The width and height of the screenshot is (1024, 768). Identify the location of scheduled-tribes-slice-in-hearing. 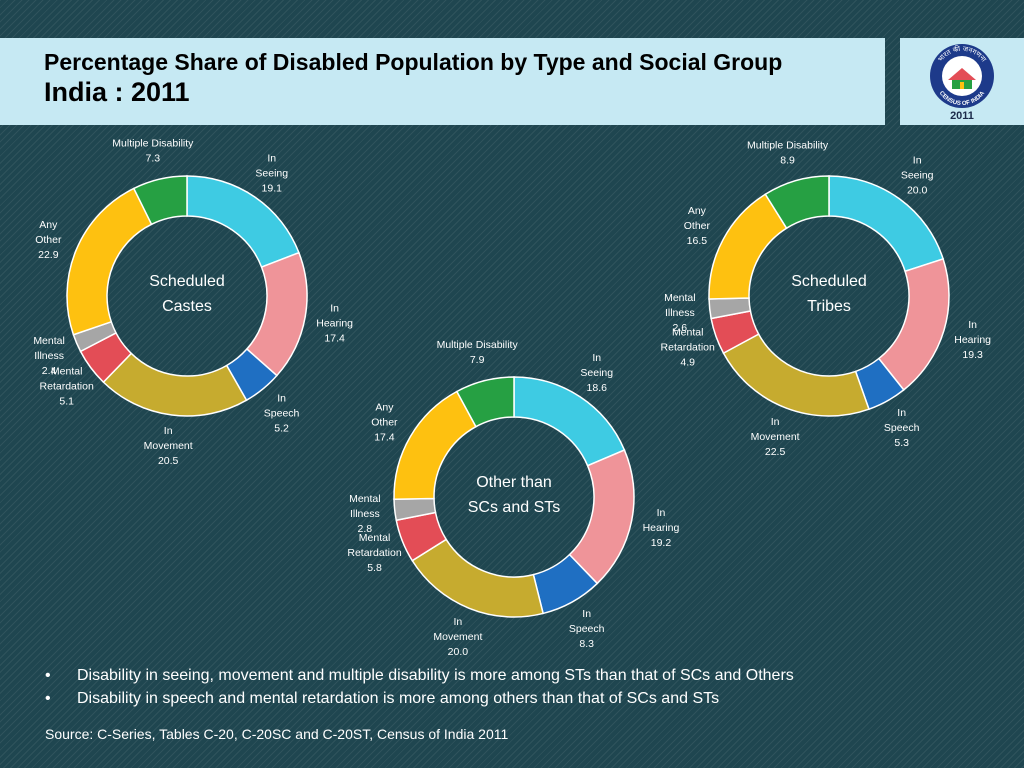
(913, 324).